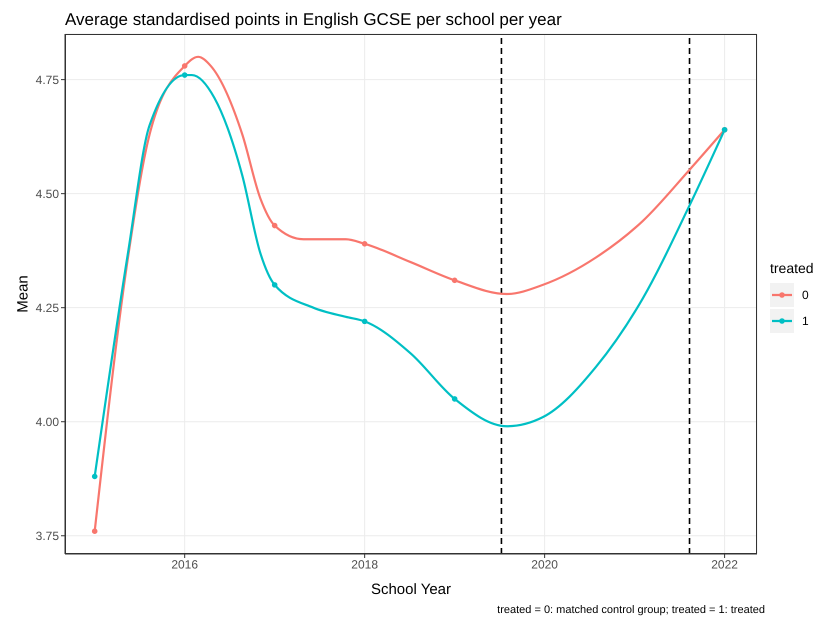 The height and width of the screenshot is (630, 835). Describe the element at coordinates (48, 193) in the screenshot. I see `y-tick-label: 4.50` at that location.